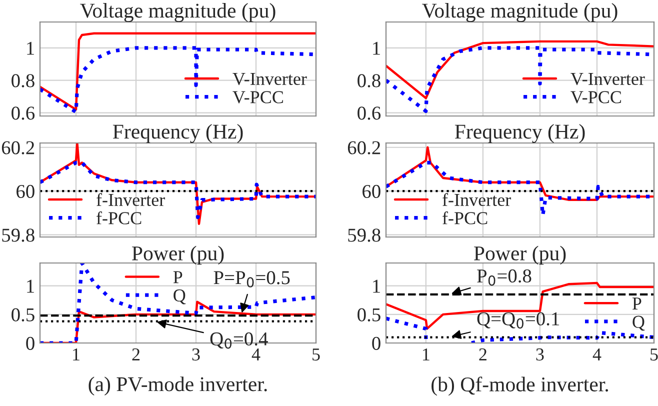  What do you see at coordinates (520, 386) in the screenshot?
I see `text: (b) Qf-mode inverter.` at bounding box center [520, 386].